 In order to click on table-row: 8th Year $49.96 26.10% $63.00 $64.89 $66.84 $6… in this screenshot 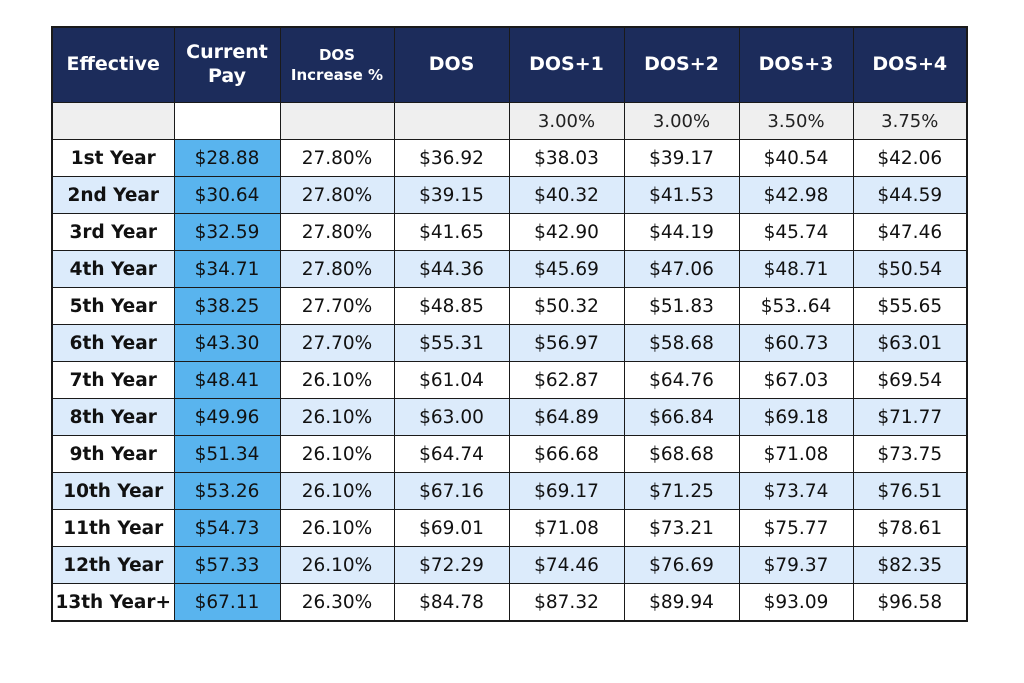, I will do `click(509, 417)`.